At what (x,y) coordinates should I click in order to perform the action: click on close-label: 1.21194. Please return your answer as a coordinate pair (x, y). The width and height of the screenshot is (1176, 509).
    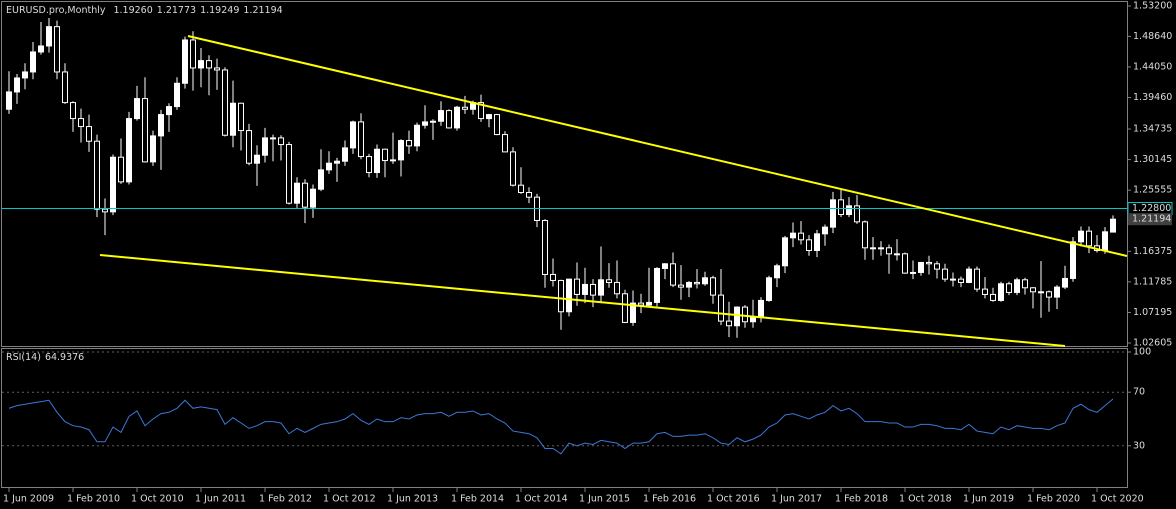
    Looking at the image, I should click on (262, 10).